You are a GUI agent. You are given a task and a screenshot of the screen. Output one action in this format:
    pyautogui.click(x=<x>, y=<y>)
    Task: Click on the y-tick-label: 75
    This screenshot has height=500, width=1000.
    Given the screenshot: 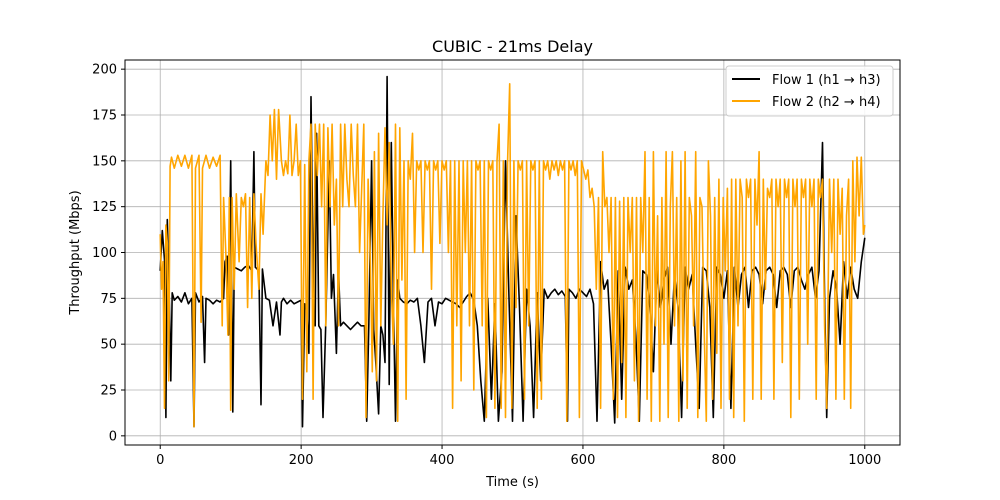 What is the action you would take?
    pyautogui.click(x=108, y=299)
    